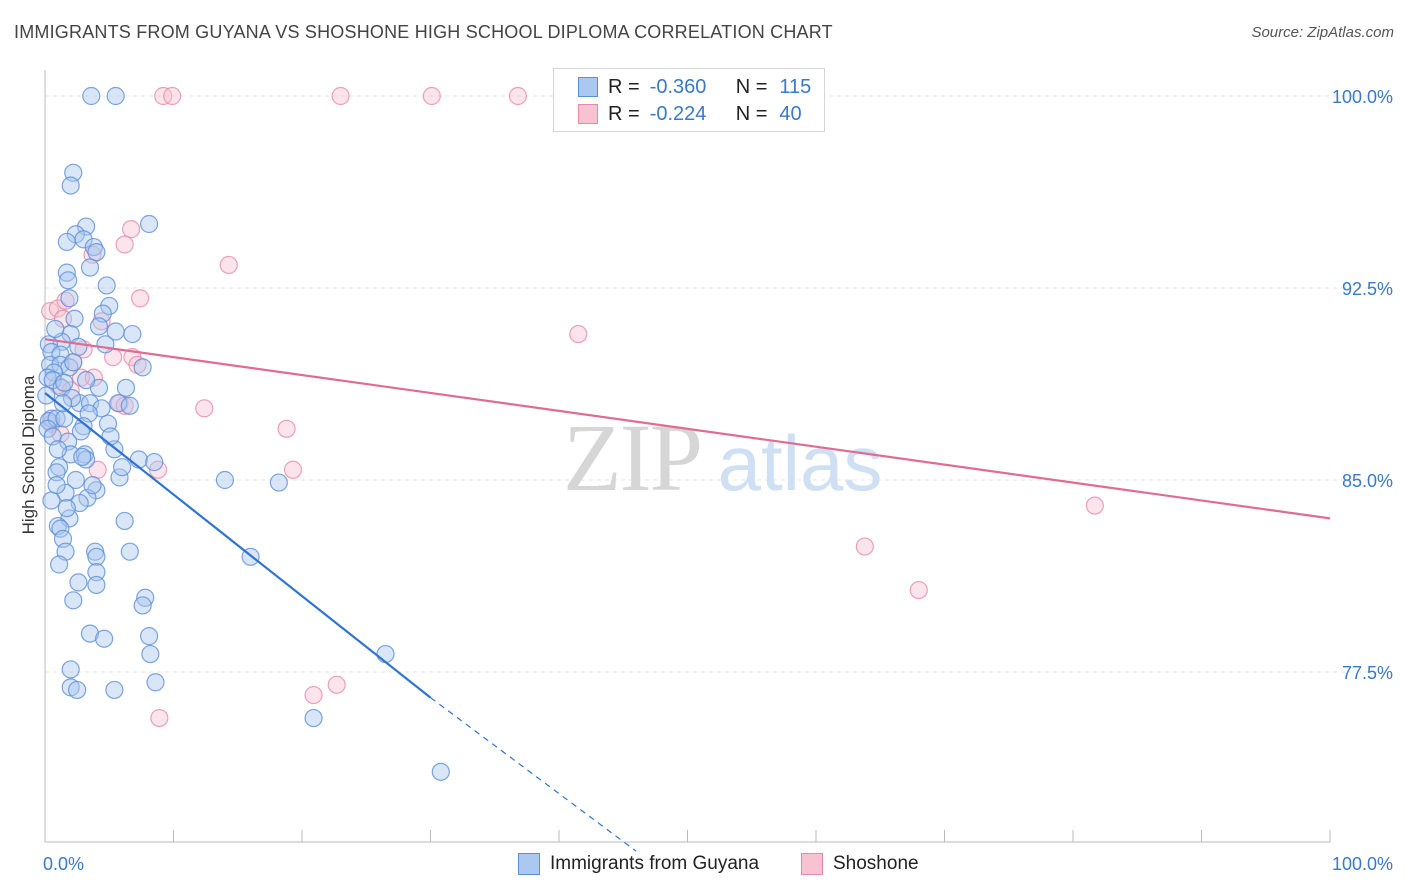  I want to click on x-tick-label: 0.0%, so click(63, 864).